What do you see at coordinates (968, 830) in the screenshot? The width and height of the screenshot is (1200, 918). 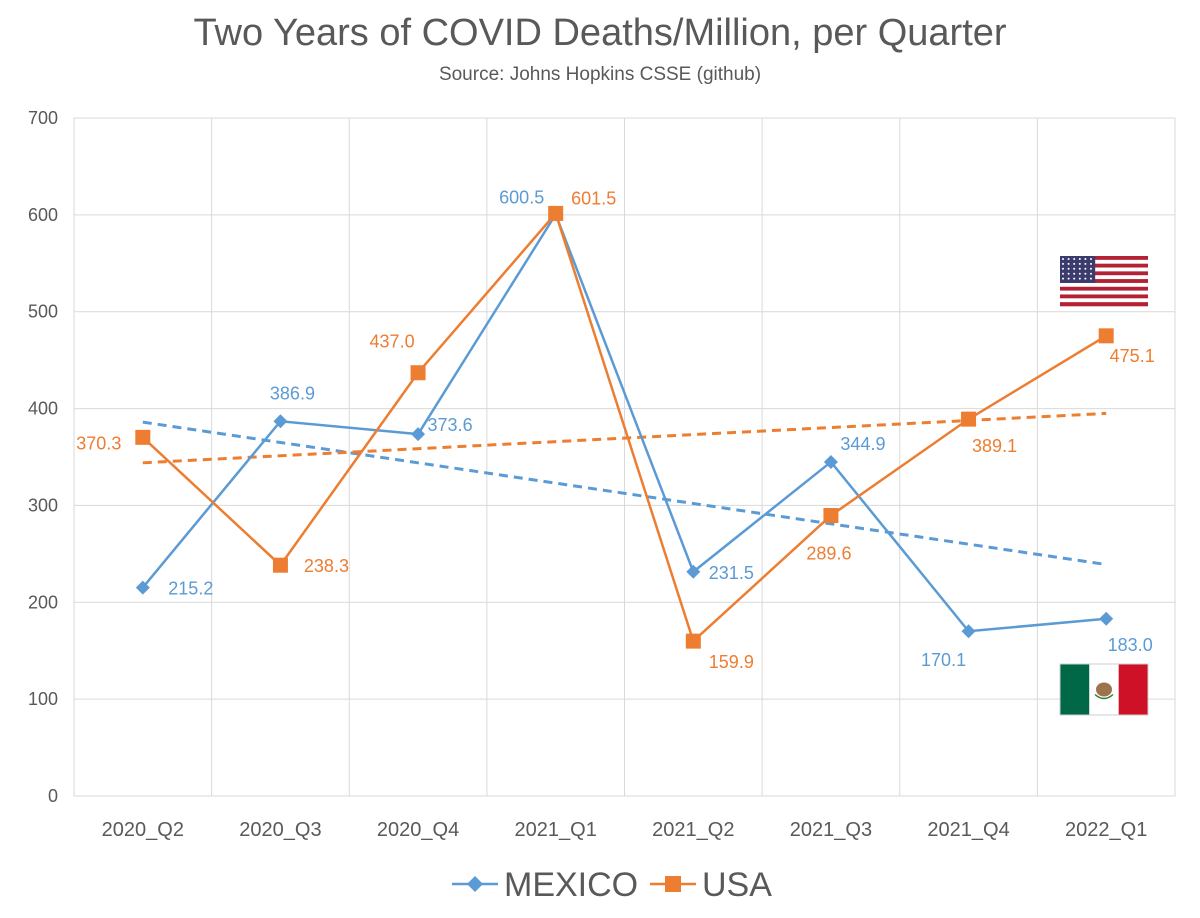 I see `x-tick-label: 2021_Q4` at bounding box center [968, 830].